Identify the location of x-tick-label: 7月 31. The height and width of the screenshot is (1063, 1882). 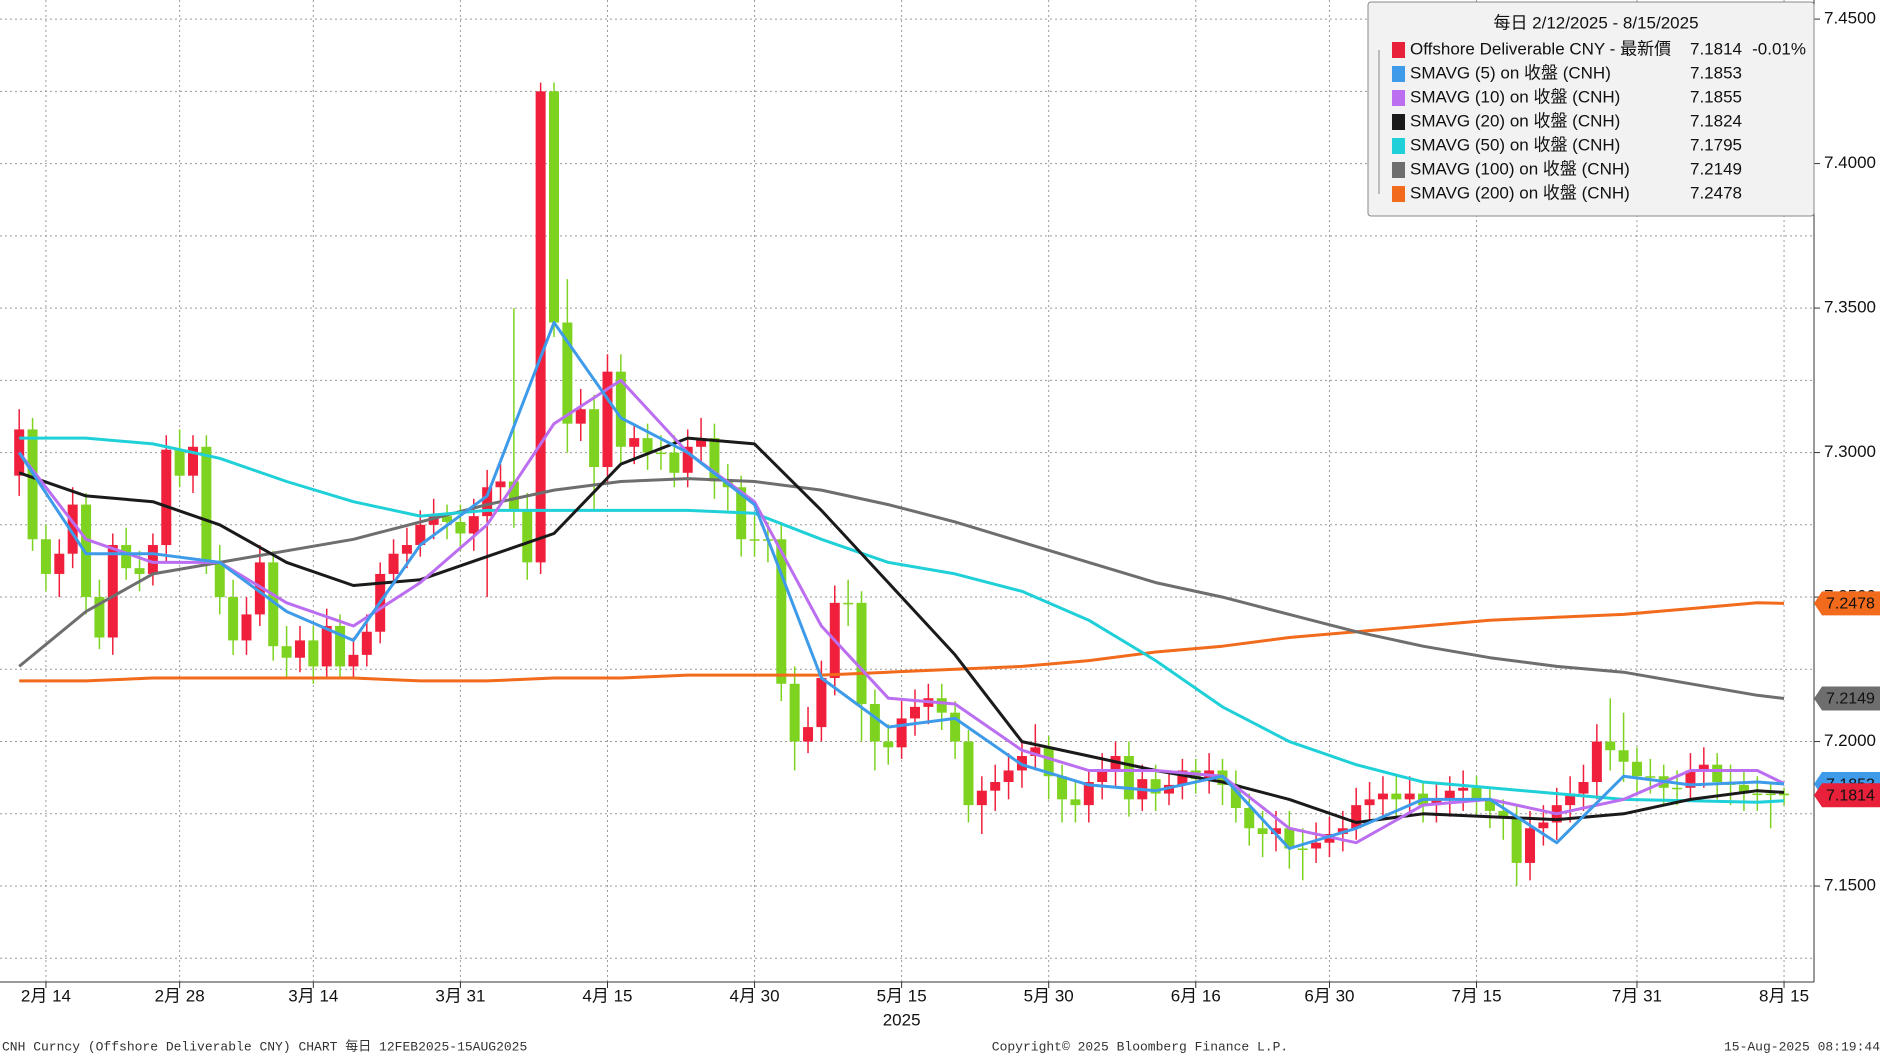
(1637, 995).